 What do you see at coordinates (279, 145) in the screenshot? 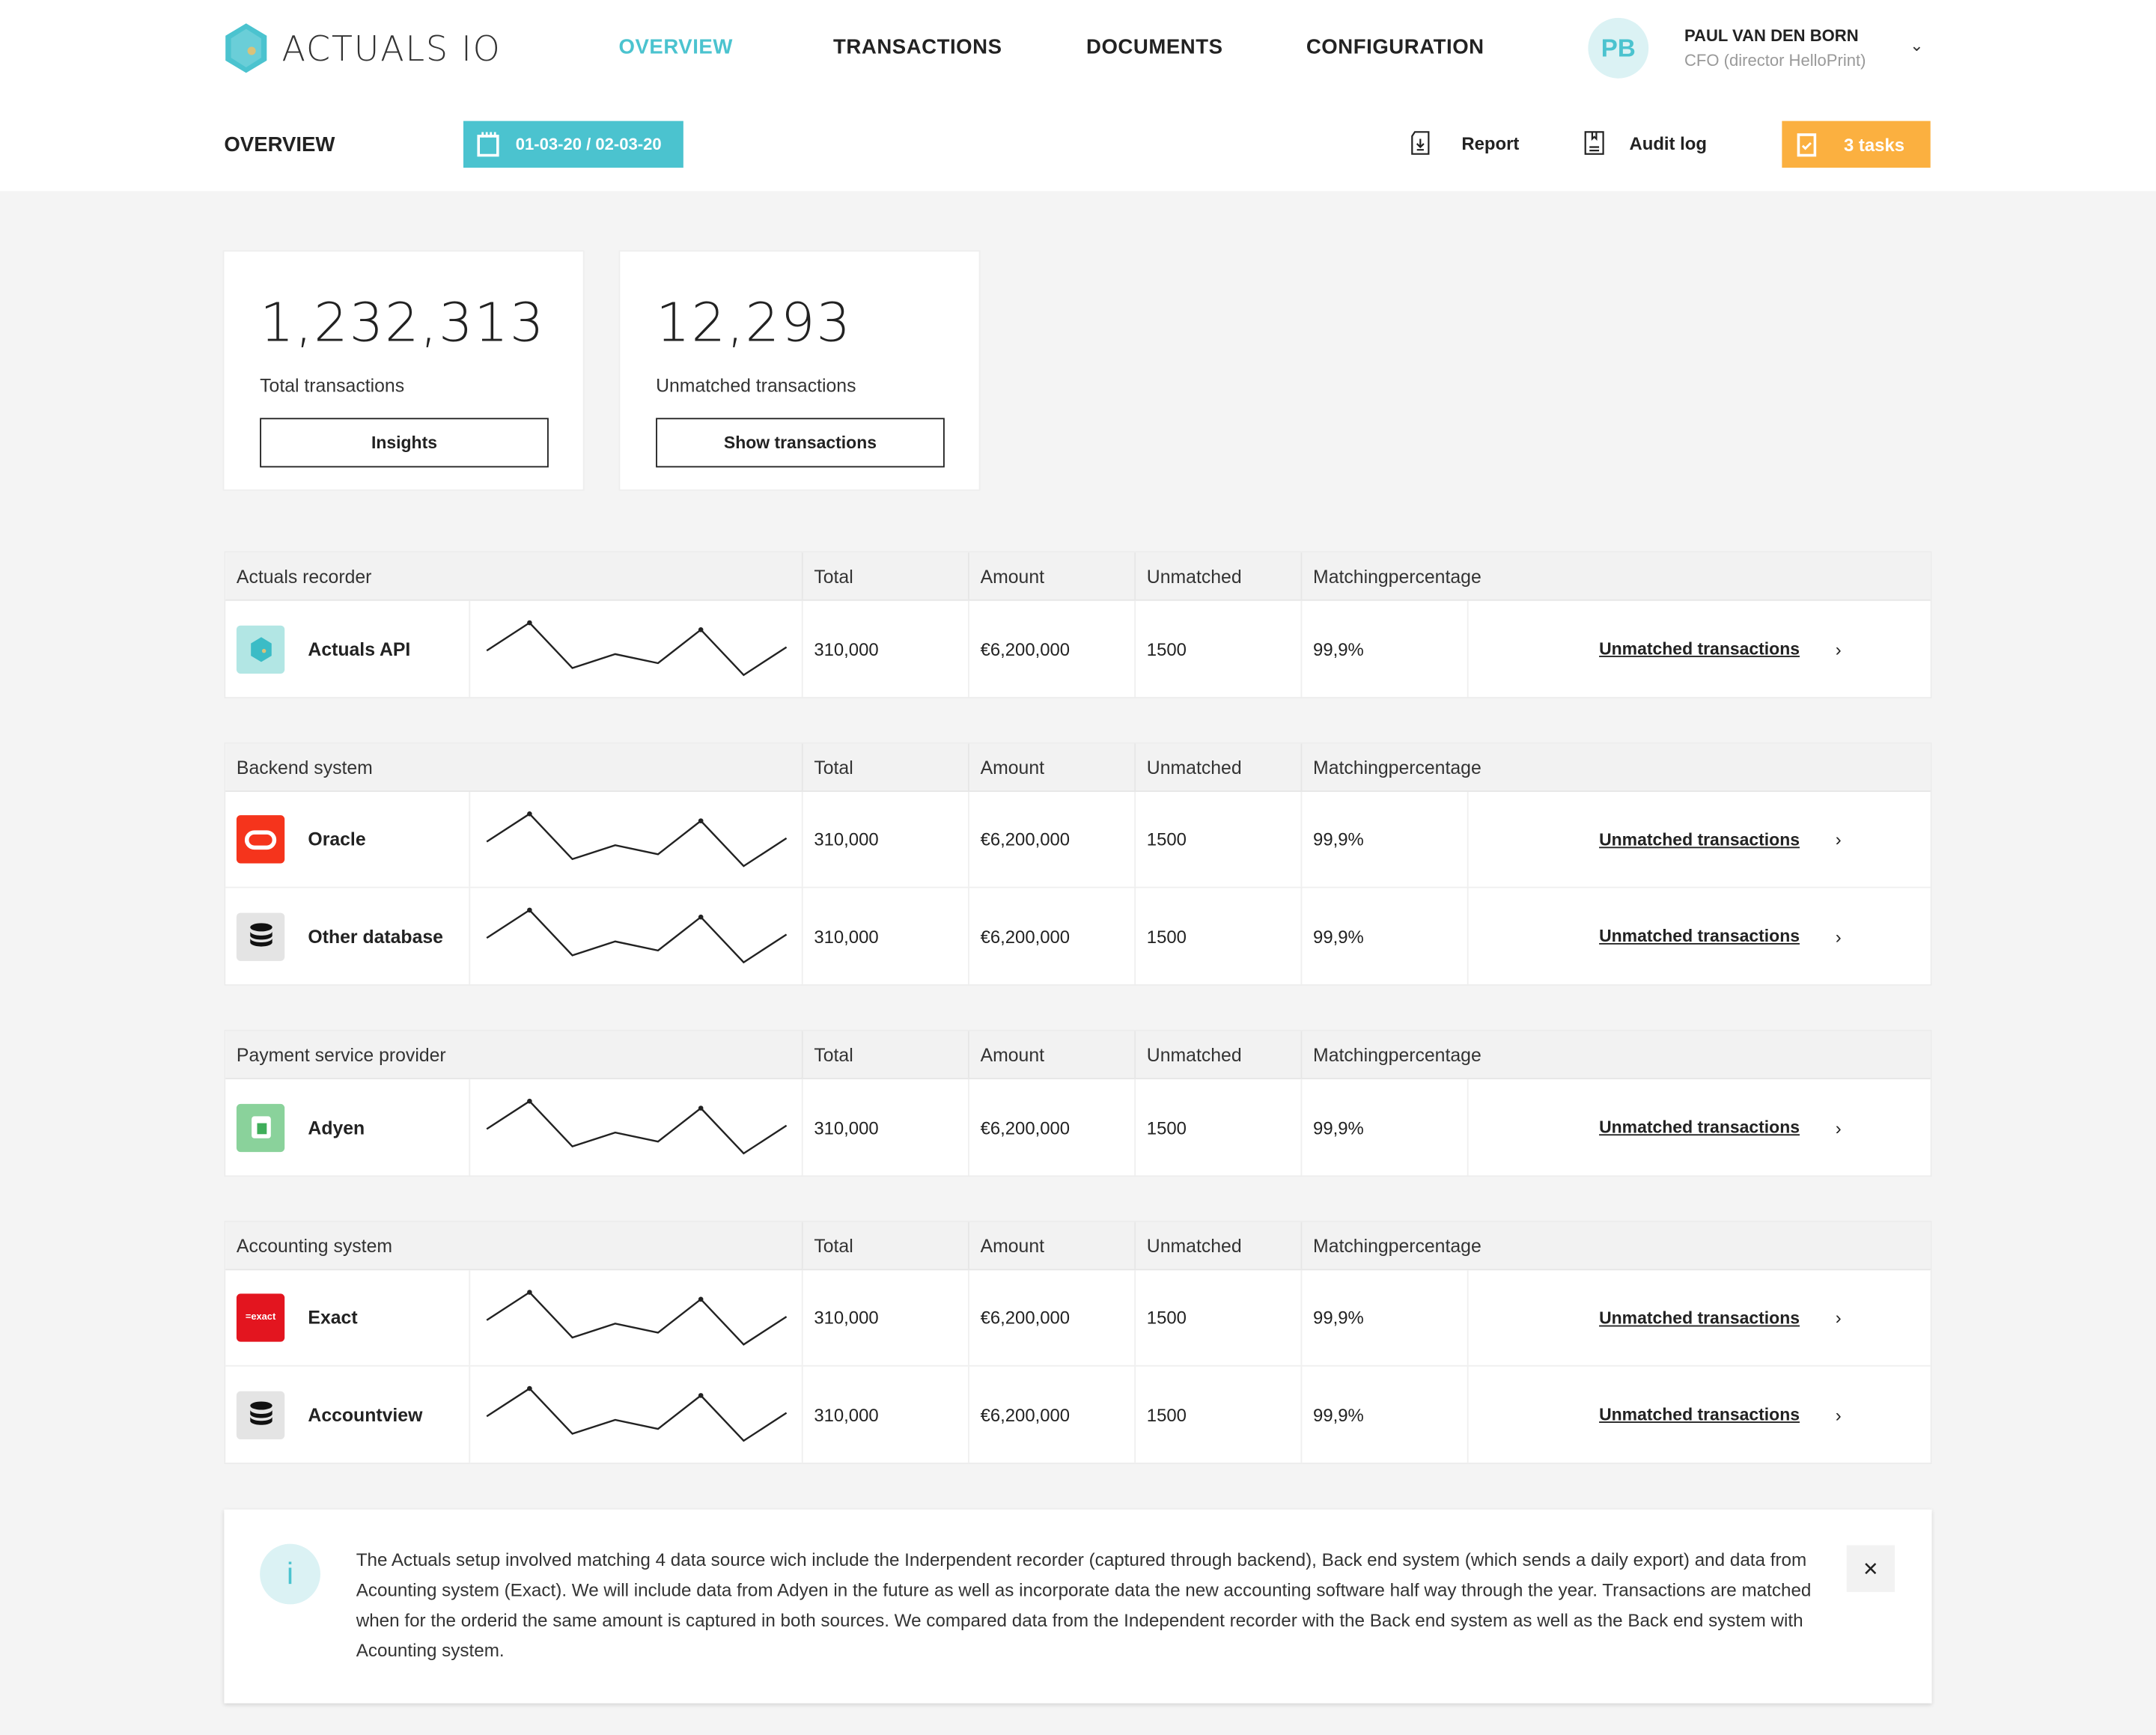
I see `page-title: OVERVIEW` at bounding box center [279, 145].